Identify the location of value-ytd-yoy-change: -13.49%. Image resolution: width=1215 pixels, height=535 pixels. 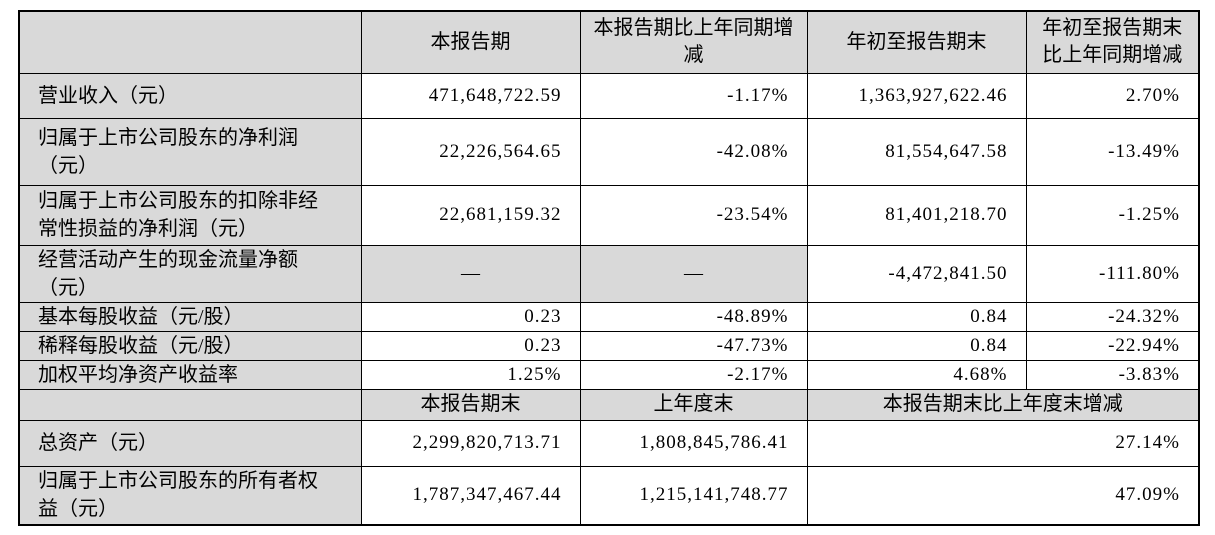
(1112, 151).